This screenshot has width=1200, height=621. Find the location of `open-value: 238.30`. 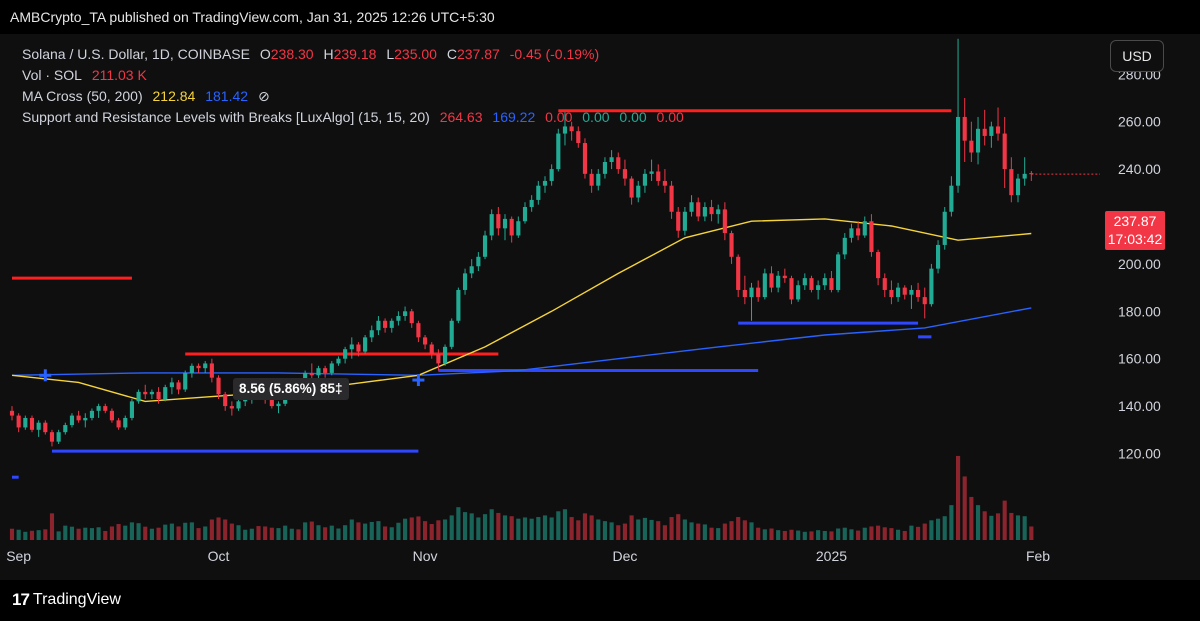

open-value: 238.30 is located at coordinates (292, 54).